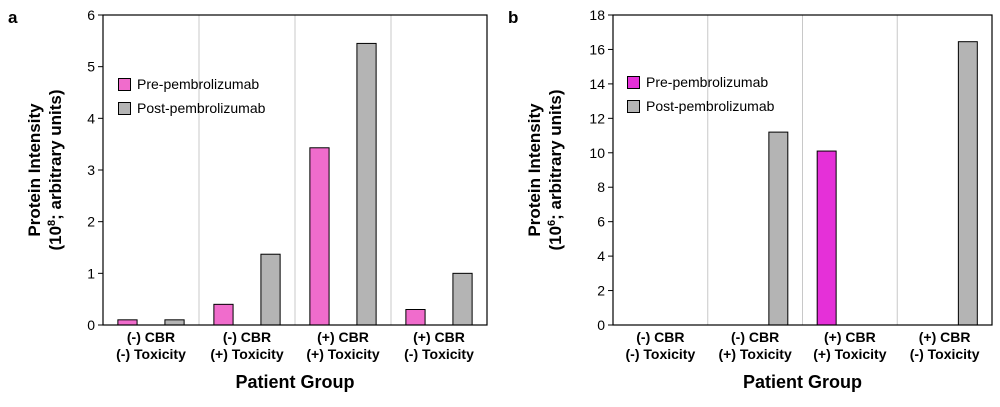 This screenshot has height=407, width=1000. I want to click on y-tick-label: 18, so click(597, 15).